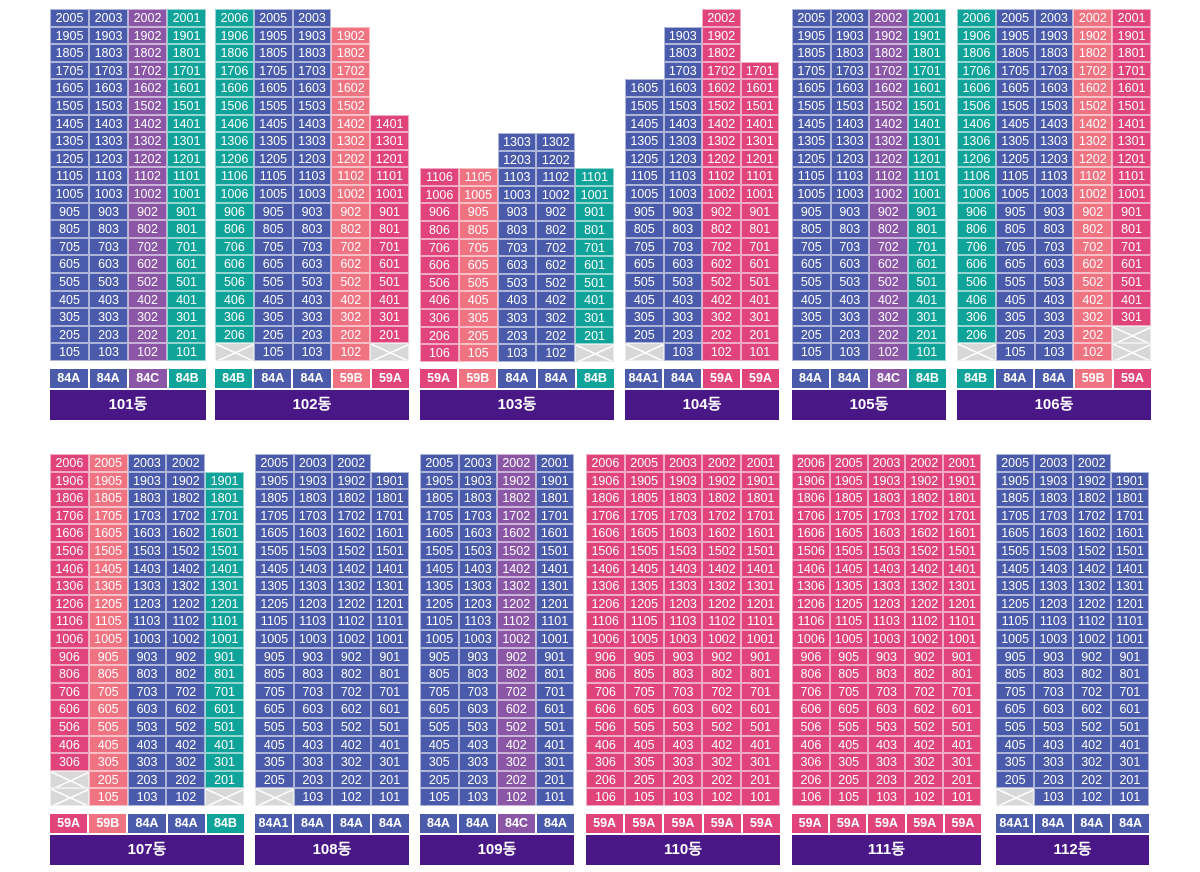  I want to click on unit-cell: 402, so click(722, 744).